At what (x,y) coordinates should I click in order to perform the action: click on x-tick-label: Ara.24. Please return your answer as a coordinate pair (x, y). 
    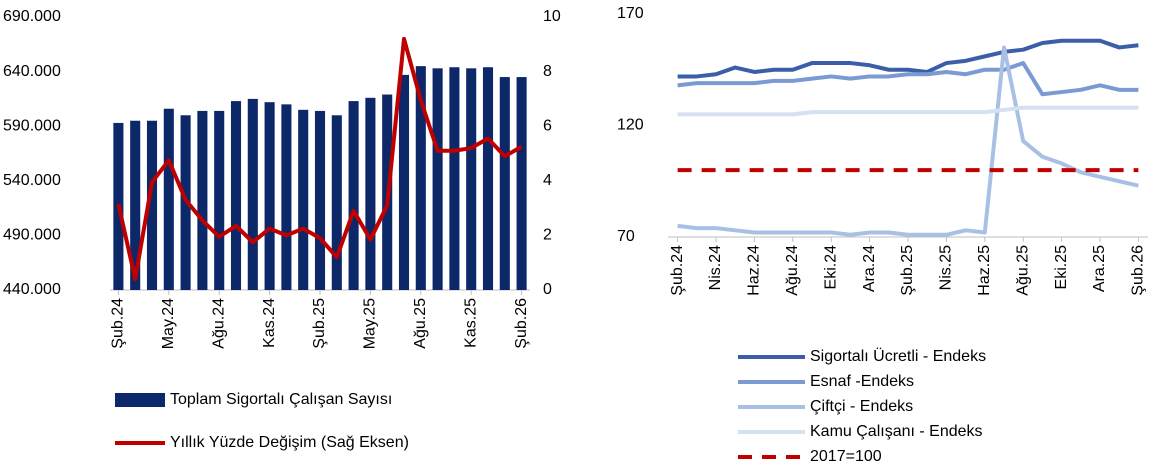
    Looking at the image, I should click on (869, 268).